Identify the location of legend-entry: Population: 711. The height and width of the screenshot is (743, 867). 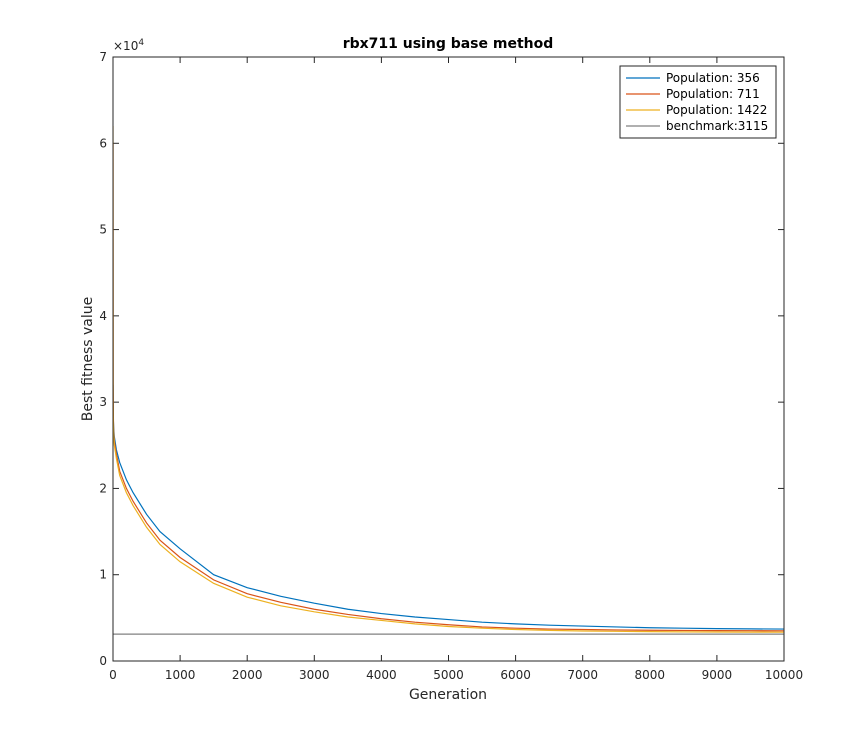
(713, 94).